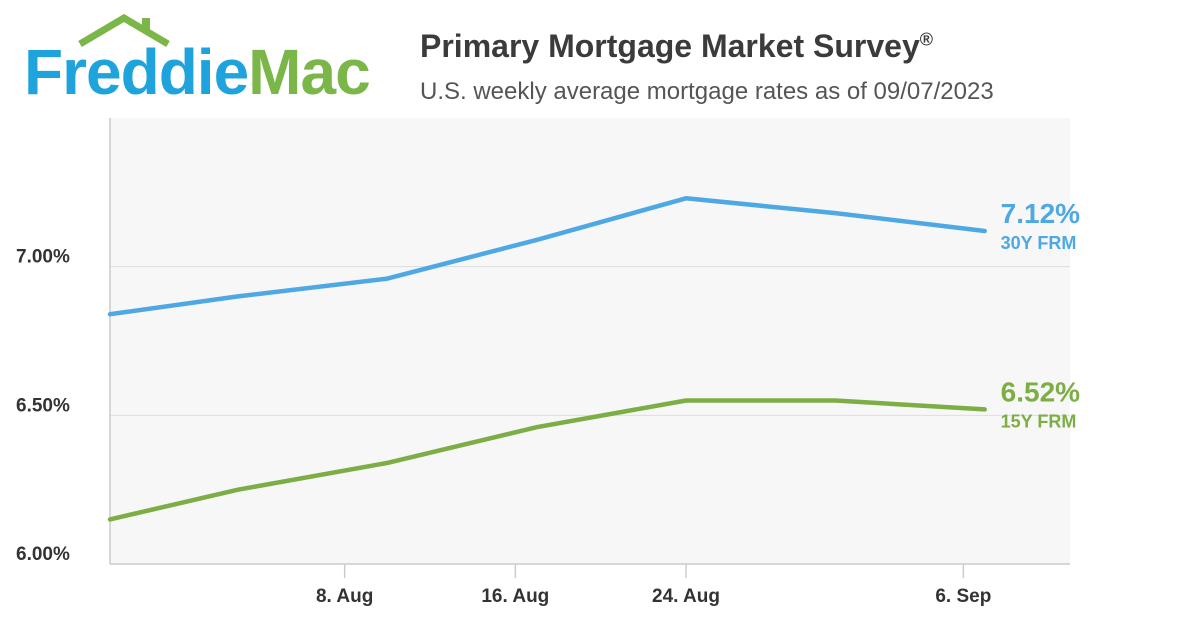 This screenshot has height=630, width=1200. What do you see at coordinates (136, 72) in the screenshot?
I see `logo-freddie: Freddie` at bounding box center [136, 72].